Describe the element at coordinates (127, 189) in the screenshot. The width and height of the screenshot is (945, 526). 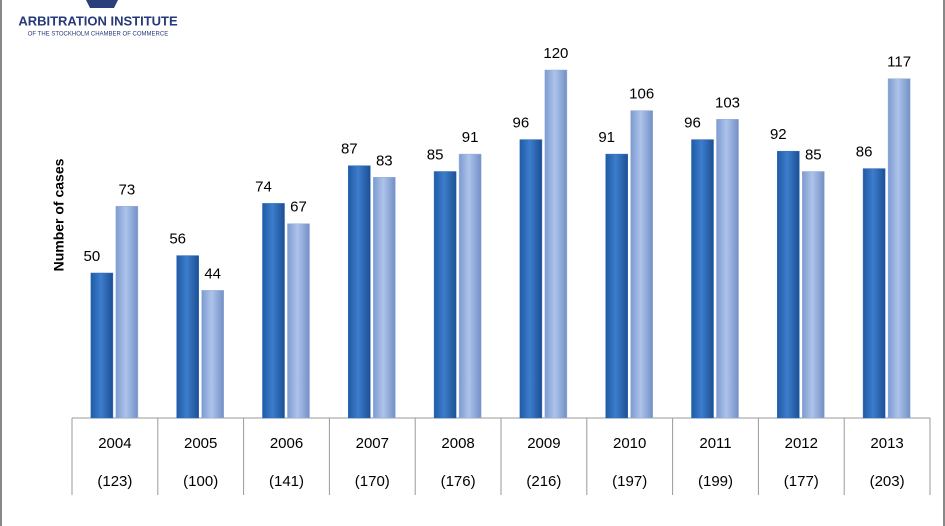
I see `data-label: 73` at that location.